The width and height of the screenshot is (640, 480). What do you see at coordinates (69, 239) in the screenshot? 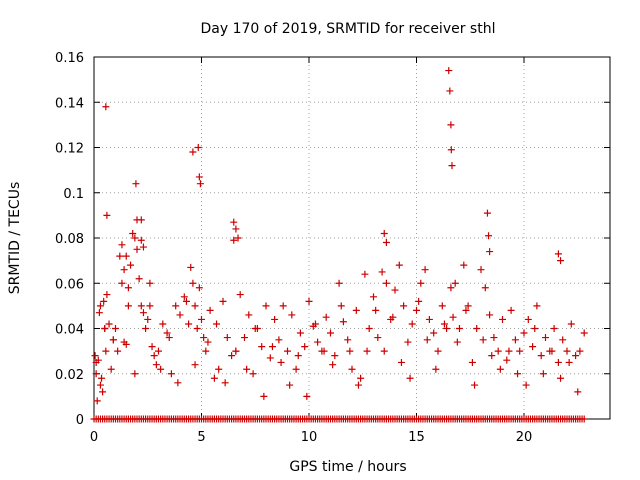
I see `y-tick-label: 0.08` at bounding box center [69, 239].